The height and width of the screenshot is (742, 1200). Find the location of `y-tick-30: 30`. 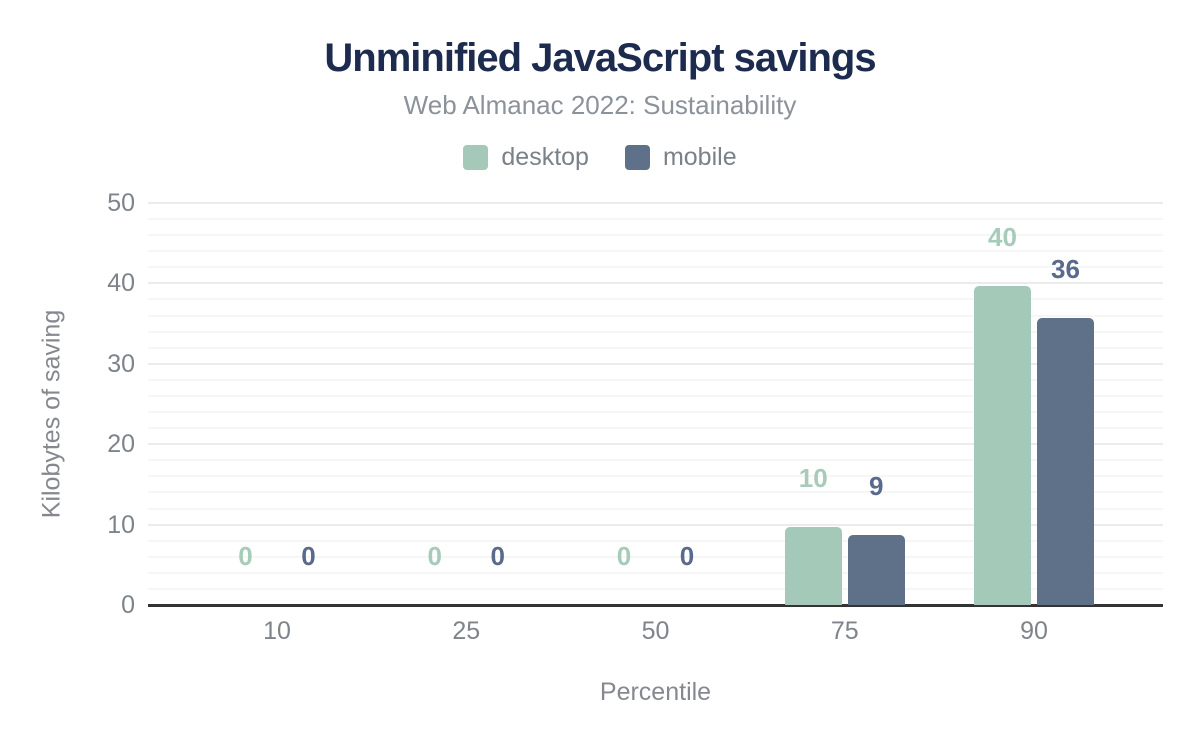

y-tick-30: 30 is located at coordinates (121, 363).